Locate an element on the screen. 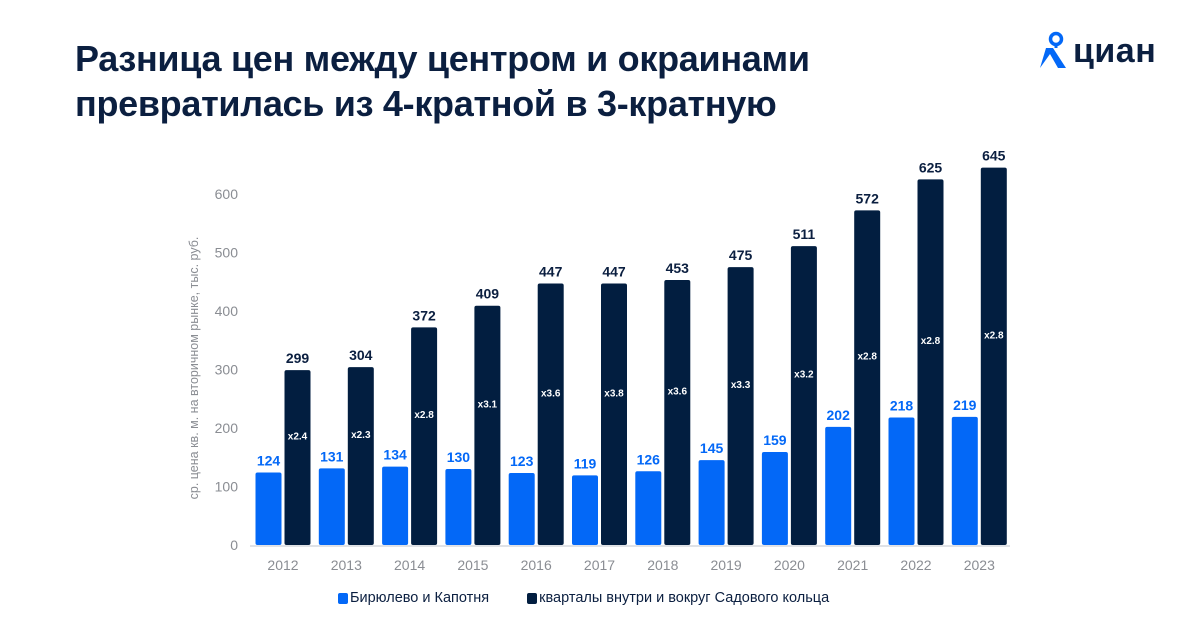 The height and width of the screenshot is (630, 1200). bar-biryulevo-2022 is located at coordinates (901, 481).